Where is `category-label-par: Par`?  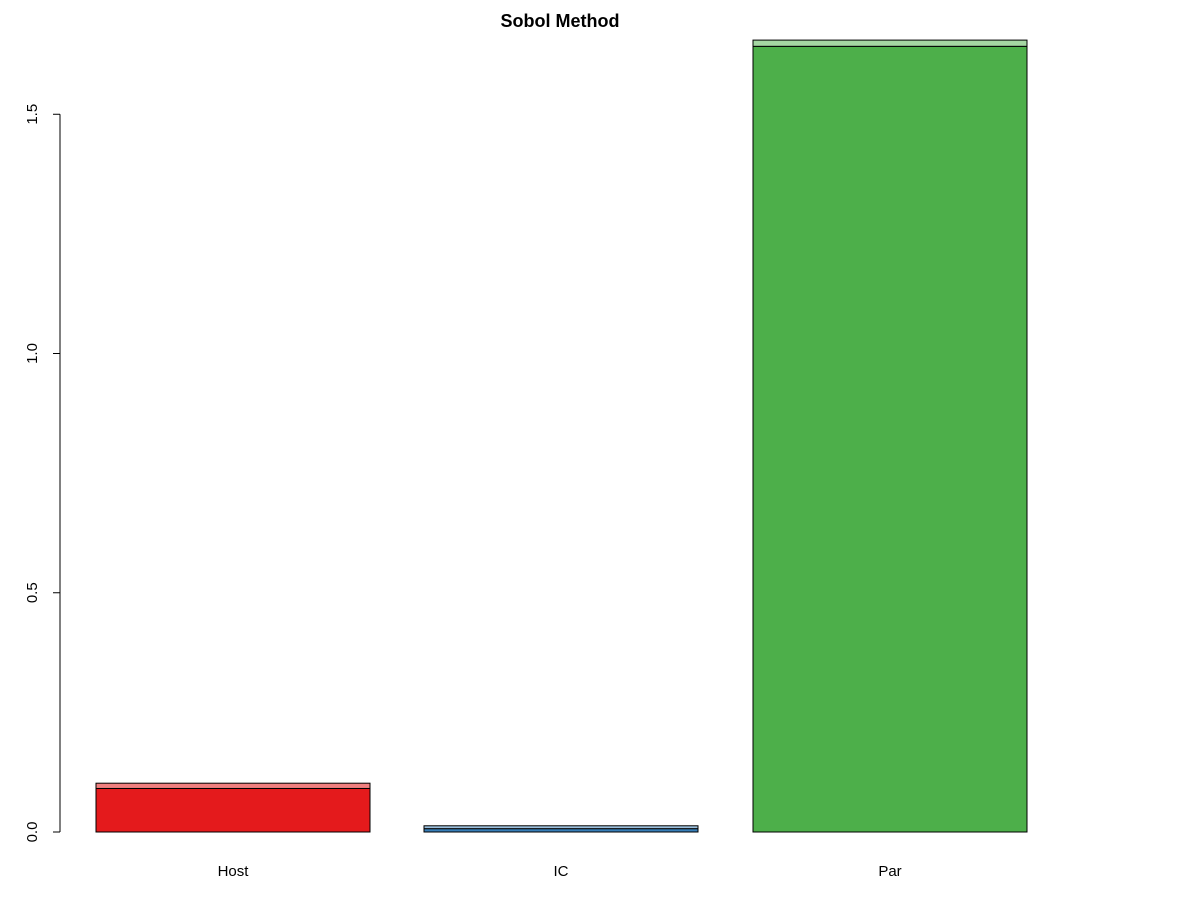 category-label-par: Par is located at coordinates (889, 871).